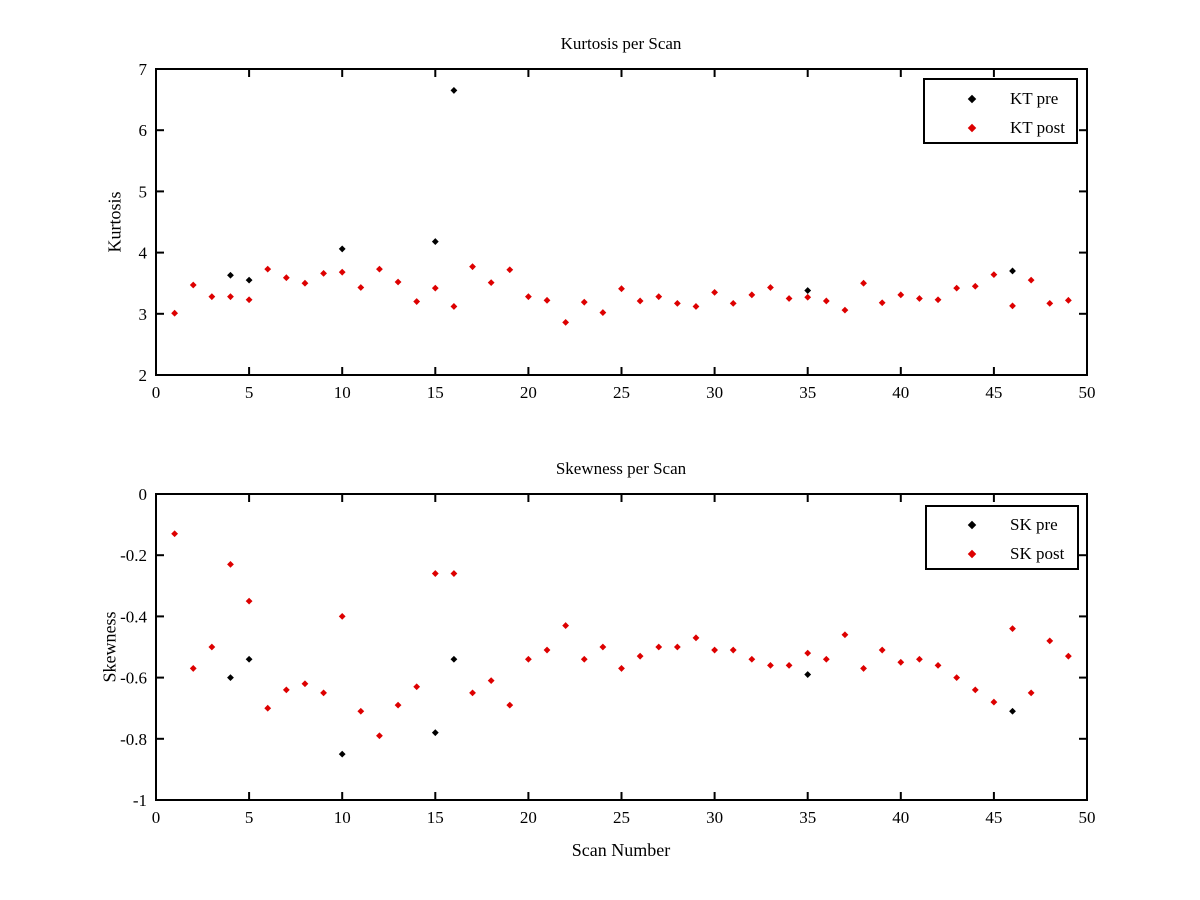 The width and height of the screenshot is (1200, 900). I want to click on y-tick-label: 4, so click(143, 253).